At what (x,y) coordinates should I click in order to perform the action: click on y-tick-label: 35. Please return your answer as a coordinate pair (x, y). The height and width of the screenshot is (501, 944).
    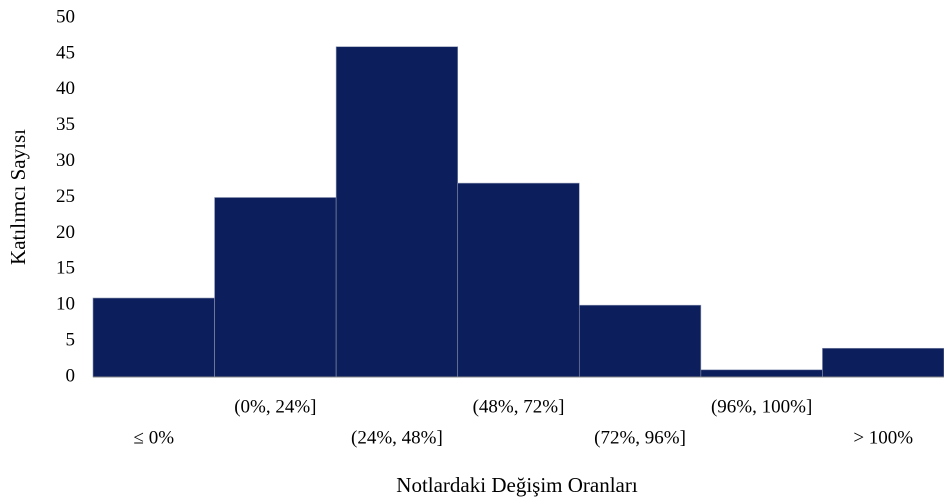
    Looking at the image, I should click on (65, 124).